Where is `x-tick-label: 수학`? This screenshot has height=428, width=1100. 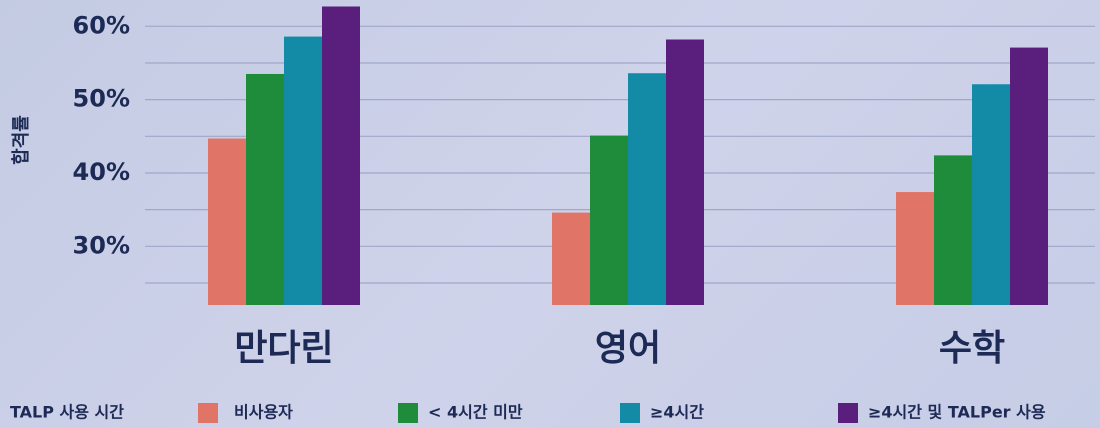
x-tick-label: 수학 is located at coordinates (972, 348).